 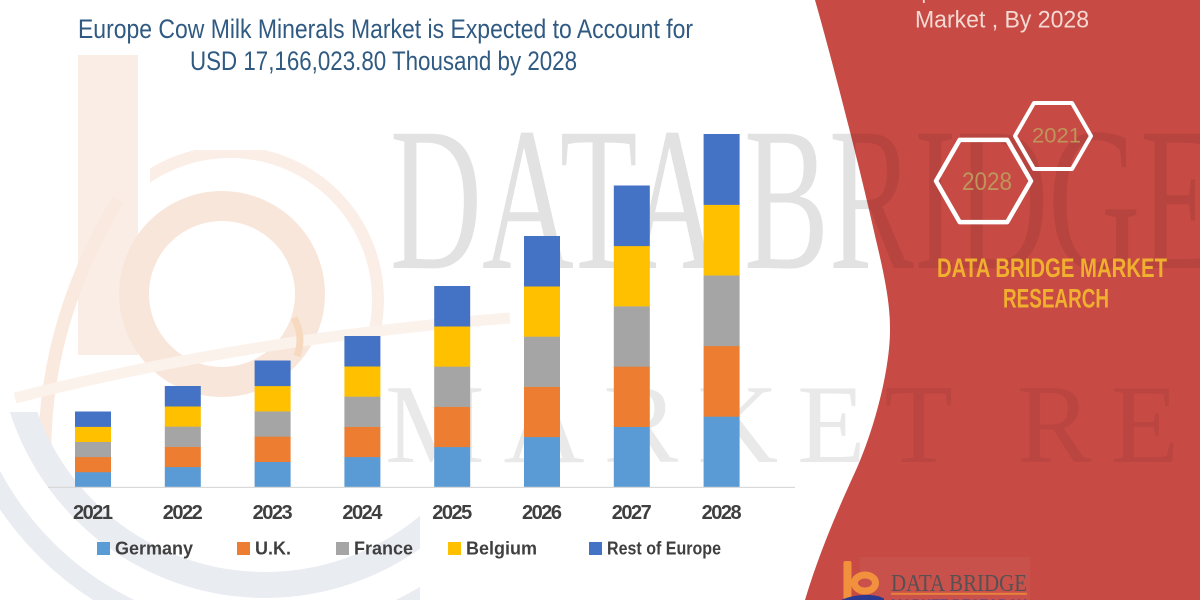 What do you see at coordinates (383, 549) in the screenshot?
I see `svg-text: France` at bounding box center [383, 549].